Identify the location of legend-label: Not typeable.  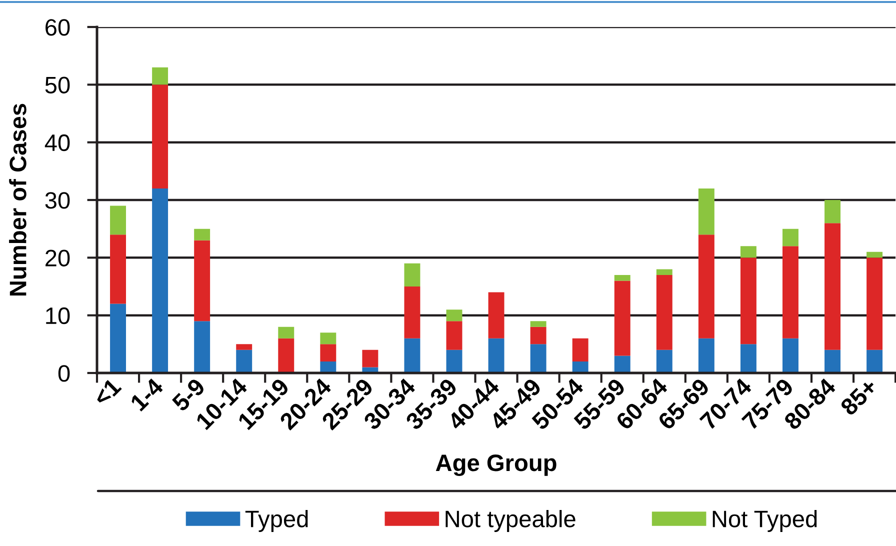
(511, 521).